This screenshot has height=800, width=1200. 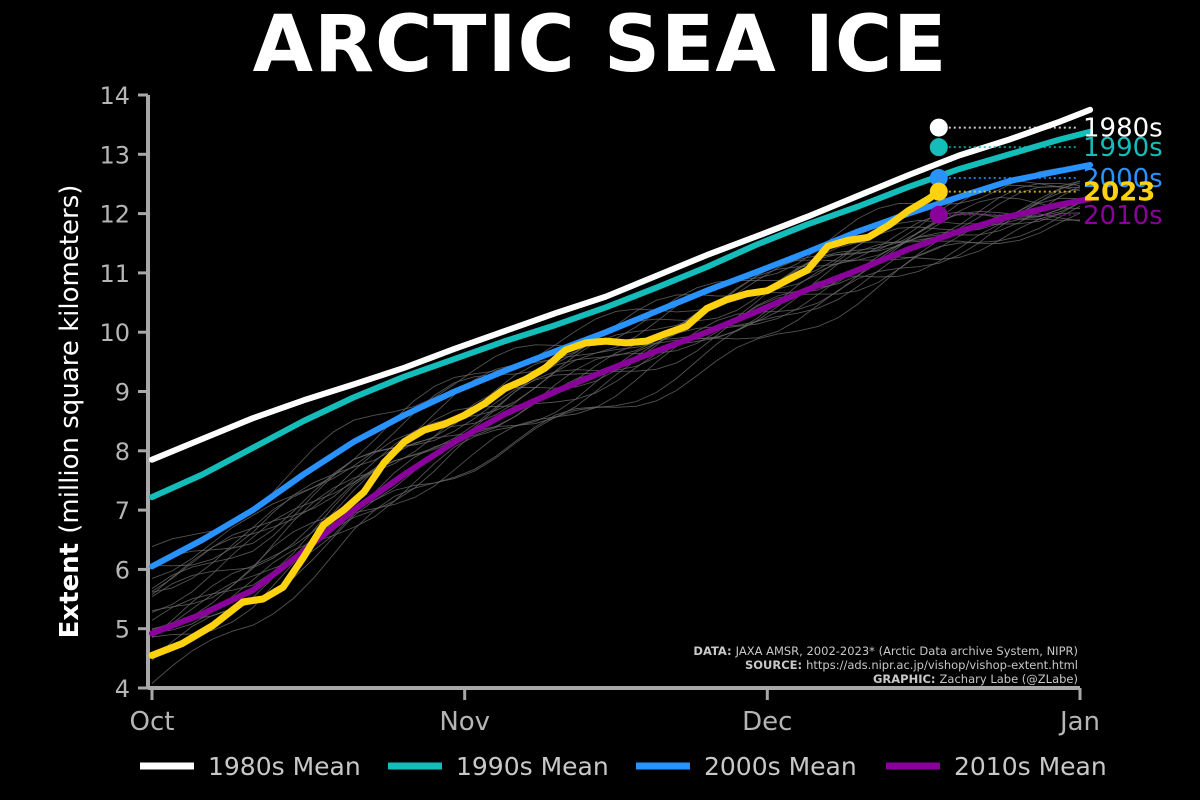 What do you see at coordinates (938, 147) in the screenshot?
I see `end-marker-1990s` at bounding box center [938, 147].